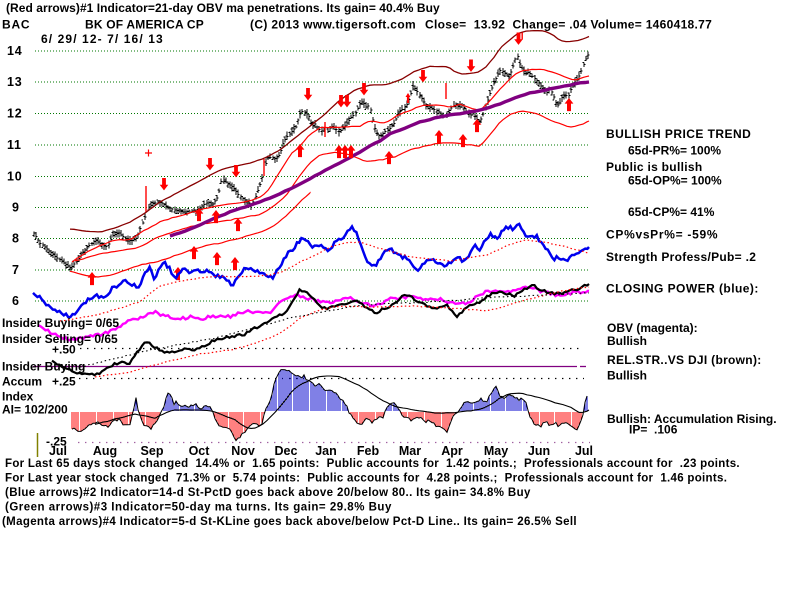 This screenshot has width=800, height=600. What do you see at coordinates (678, 134) in the screenshot?
I see `svg-text: BULLISH PRICE TREND` at bounding box center [678, 134].